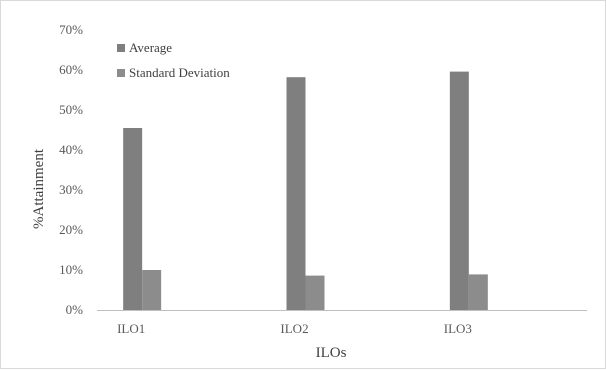 The height and width of the screenshot is (370, 606). Describe the element at coordinates (131, 328) in the screenshot. I see `x-tick-label: ILO1` at that location.